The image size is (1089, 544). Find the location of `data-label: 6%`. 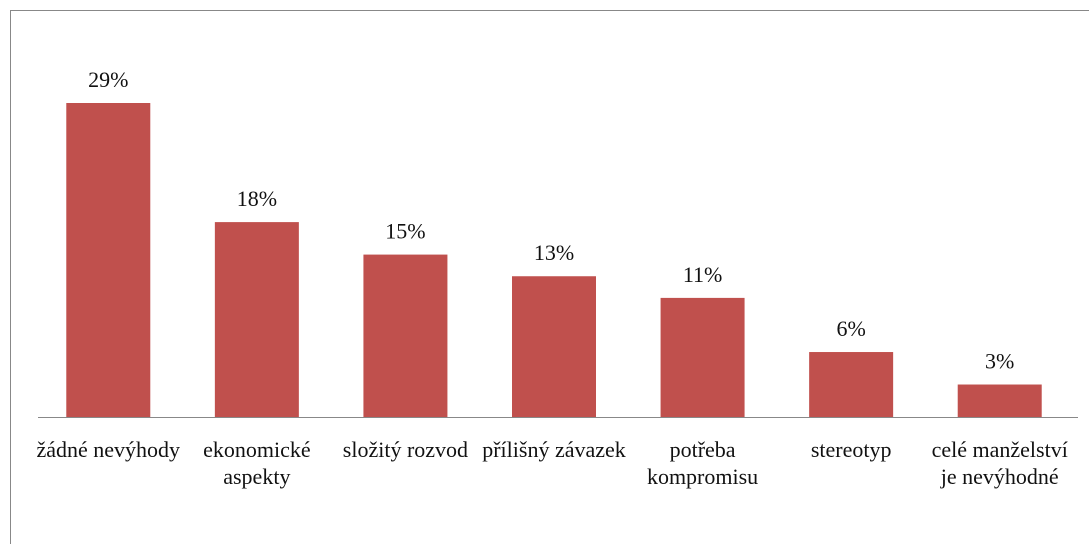

data-label: 6% is located at coordinates (850, 328).